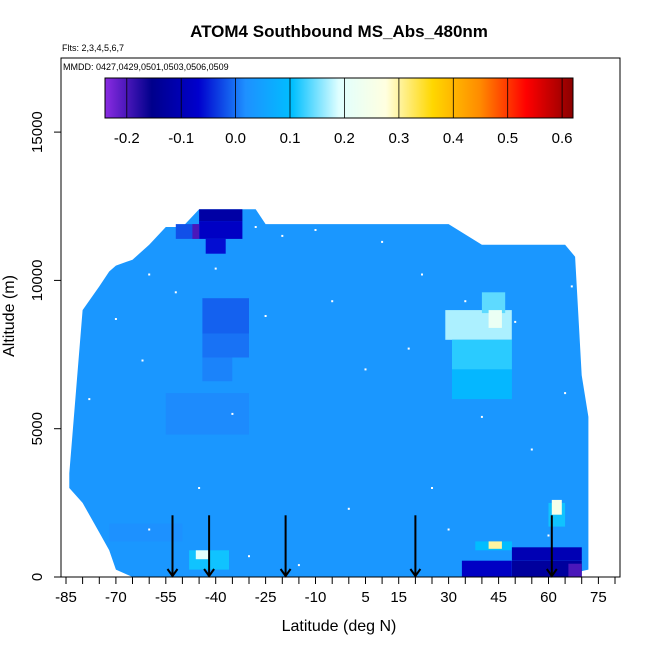 Image resolution: width=650 pixels, height=650 pixels. I want to click on y-tick-label: 5000, so click(37, 428).